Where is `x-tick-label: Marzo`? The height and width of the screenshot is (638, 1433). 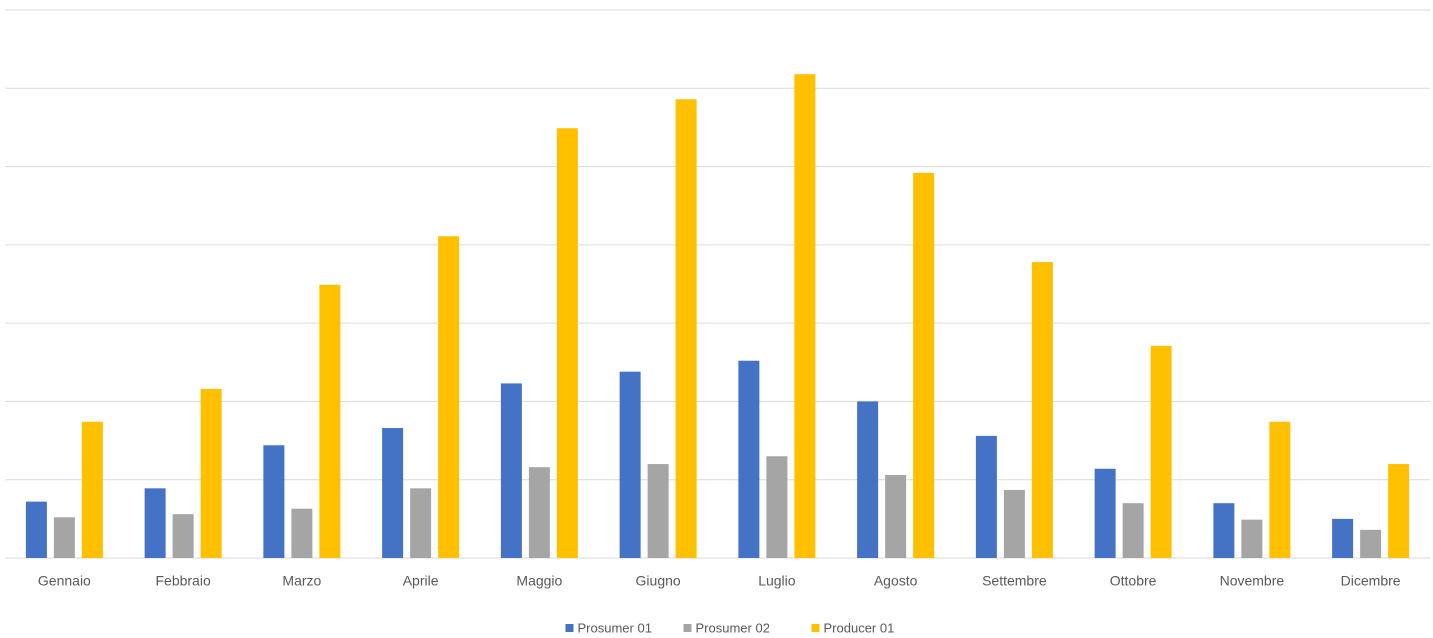
x-tick-label: Marzo is located at coordinates (301, 581).